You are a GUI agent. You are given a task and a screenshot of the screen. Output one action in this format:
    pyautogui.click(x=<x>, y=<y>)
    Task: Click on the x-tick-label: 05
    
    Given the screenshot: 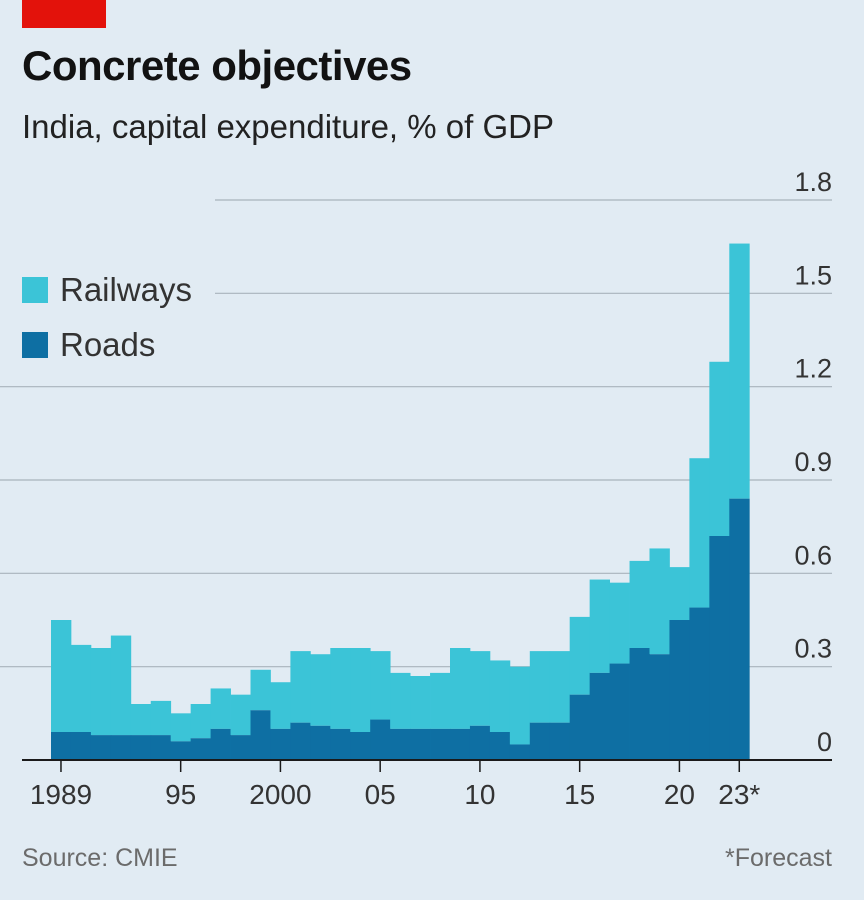 What is the action you would take?
    pyautogui.click(x=380, y=794)
    